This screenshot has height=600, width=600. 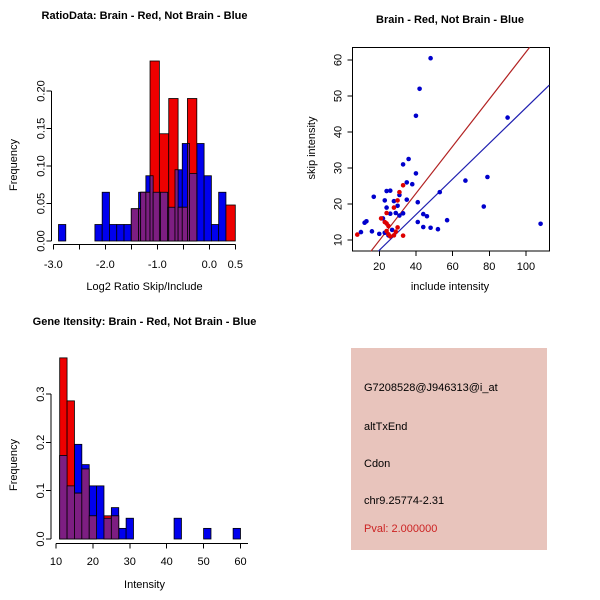 I want to click on y-tick-label: 30, so click(x=338, y=168).